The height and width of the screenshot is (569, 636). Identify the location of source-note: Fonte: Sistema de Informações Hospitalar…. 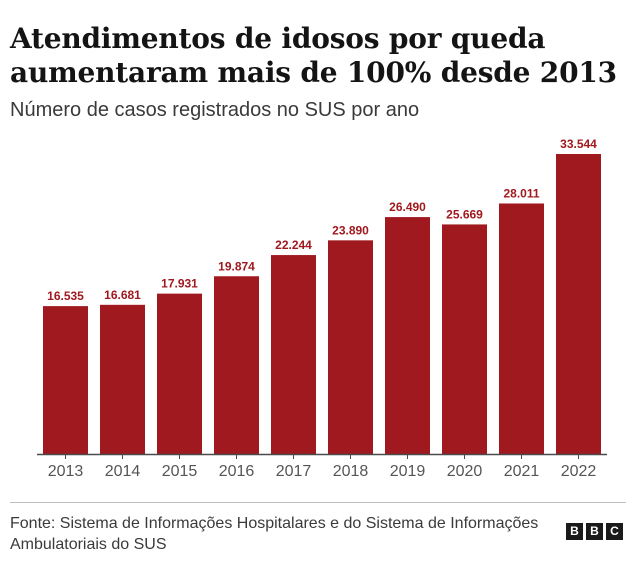
(274, 534).